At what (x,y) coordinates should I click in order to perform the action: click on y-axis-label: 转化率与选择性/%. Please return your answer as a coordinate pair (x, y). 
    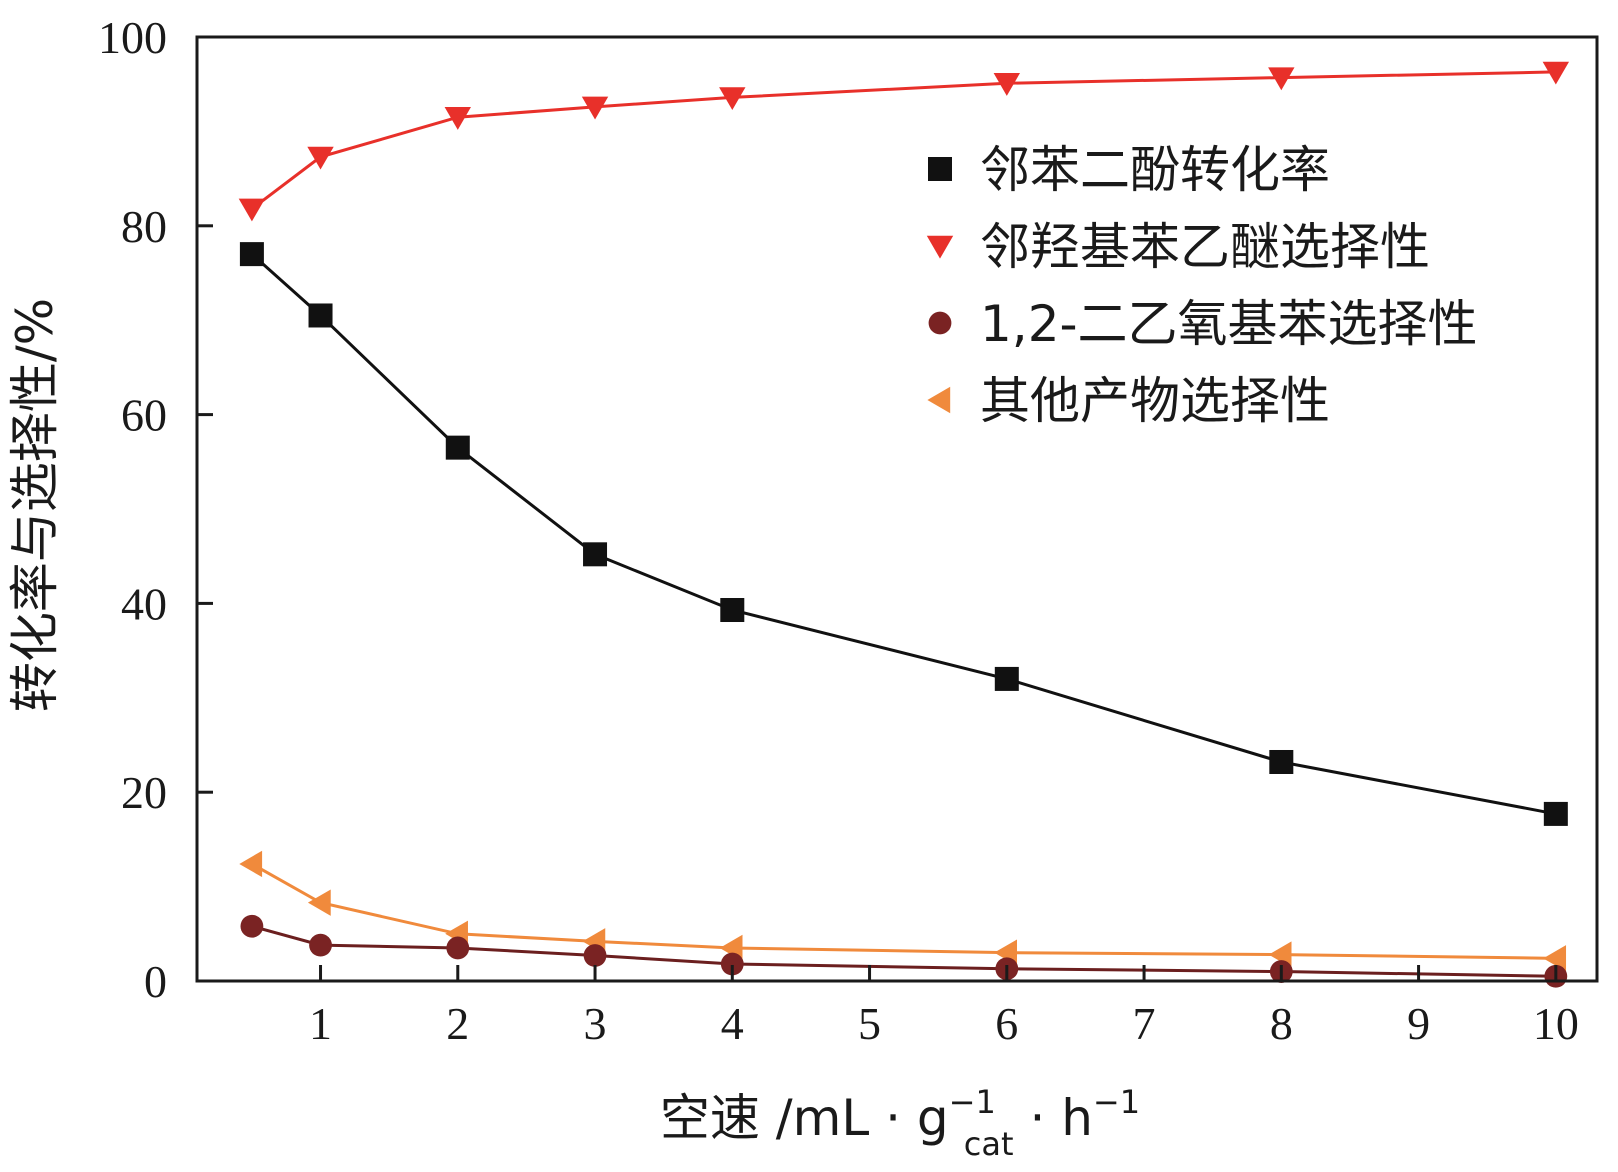
    Looking at the image, I should click on (35, 505).